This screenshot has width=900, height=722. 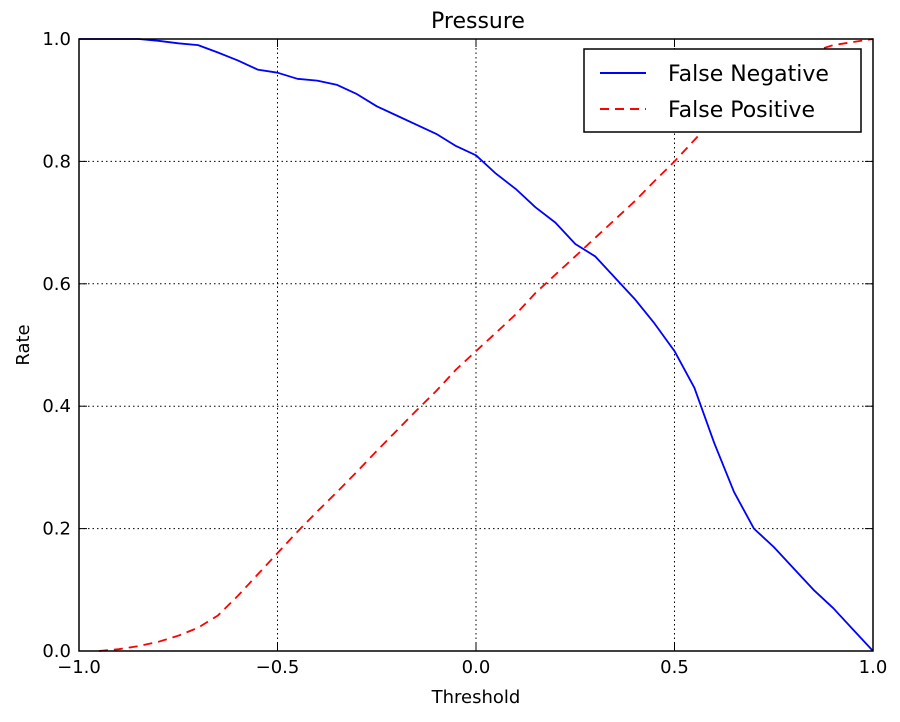 What do you see at coordinates (478, 21) in the screenshot?
I see `chart-title: Pressure` at bounding box center [478, 21].